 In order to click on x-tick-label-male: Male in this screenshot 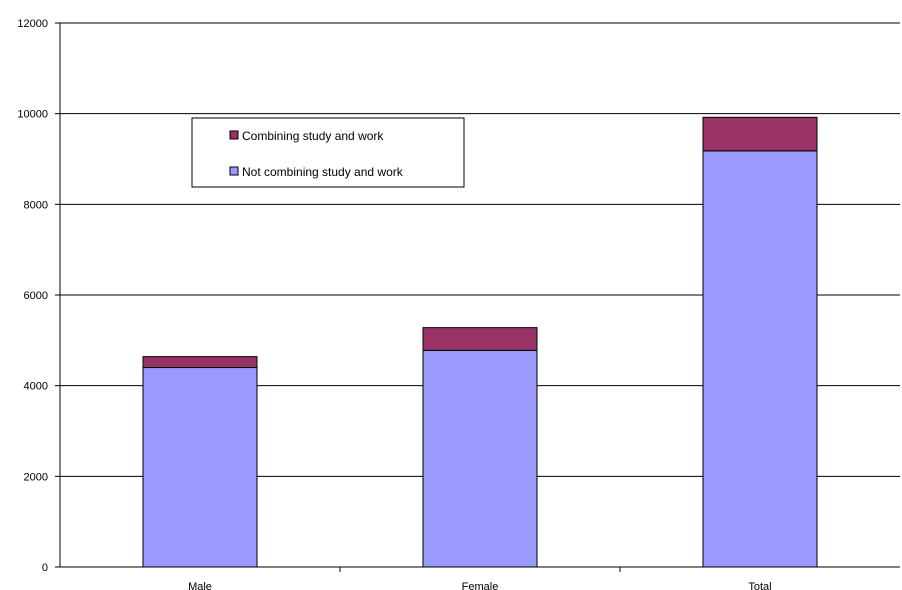, I will do `click(200, 585)`.